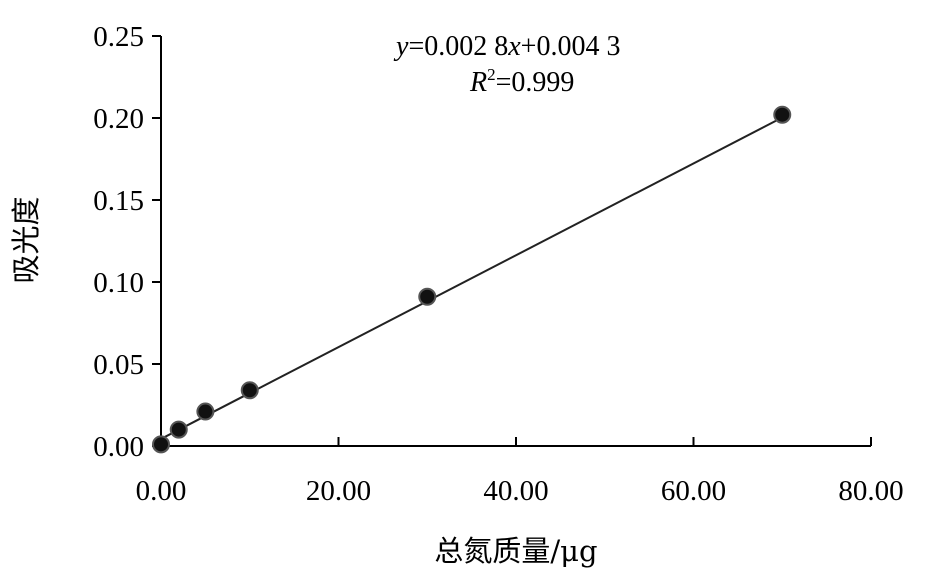 The image size is (945, 585). What do you see at coordinates (161, 491) in the screenshot?
I see `x-tick-label: 0.00` at bounding box center [161, 491].